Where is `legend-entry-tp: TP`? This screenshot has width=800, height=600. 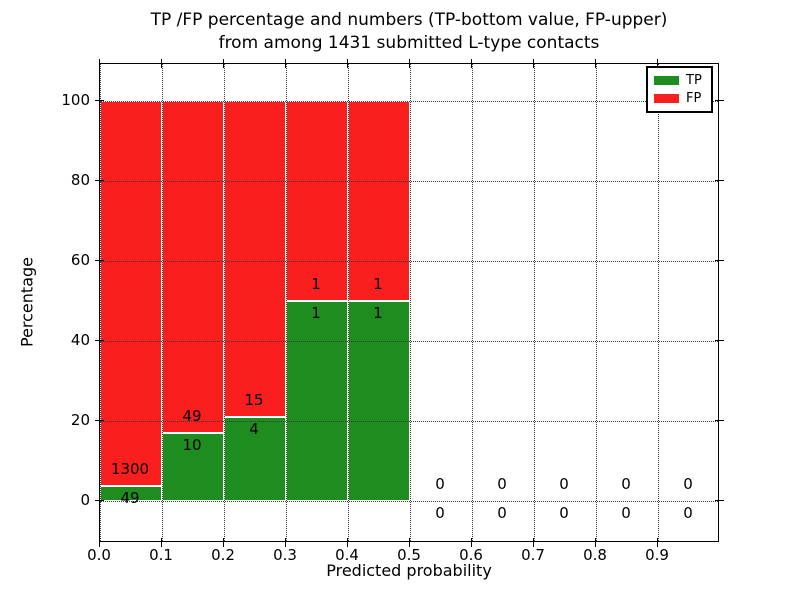 legend-entry-tp: TP is located at coordinates (682, 80).